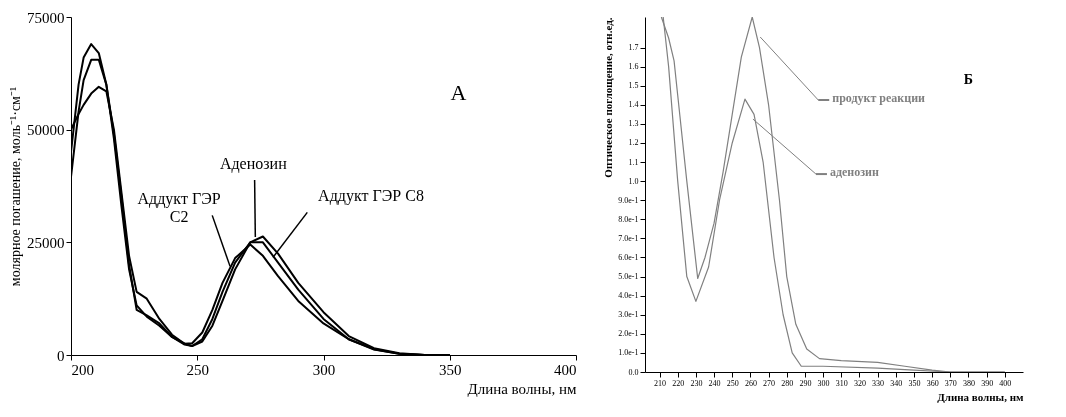  What do you see at coordinates (932, 383) in the screenshot?
I see `x-tick-label: 360` at bounding box center [932, 383].